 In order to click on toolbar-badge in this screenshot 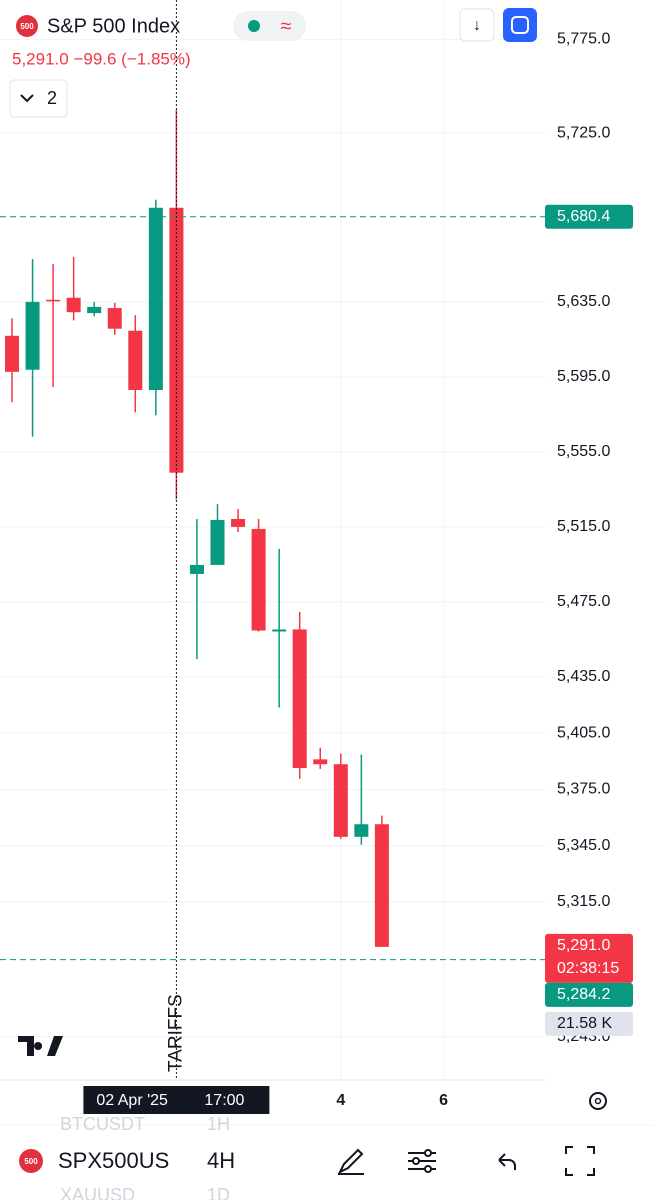, I will do `click(31, 1161)`.